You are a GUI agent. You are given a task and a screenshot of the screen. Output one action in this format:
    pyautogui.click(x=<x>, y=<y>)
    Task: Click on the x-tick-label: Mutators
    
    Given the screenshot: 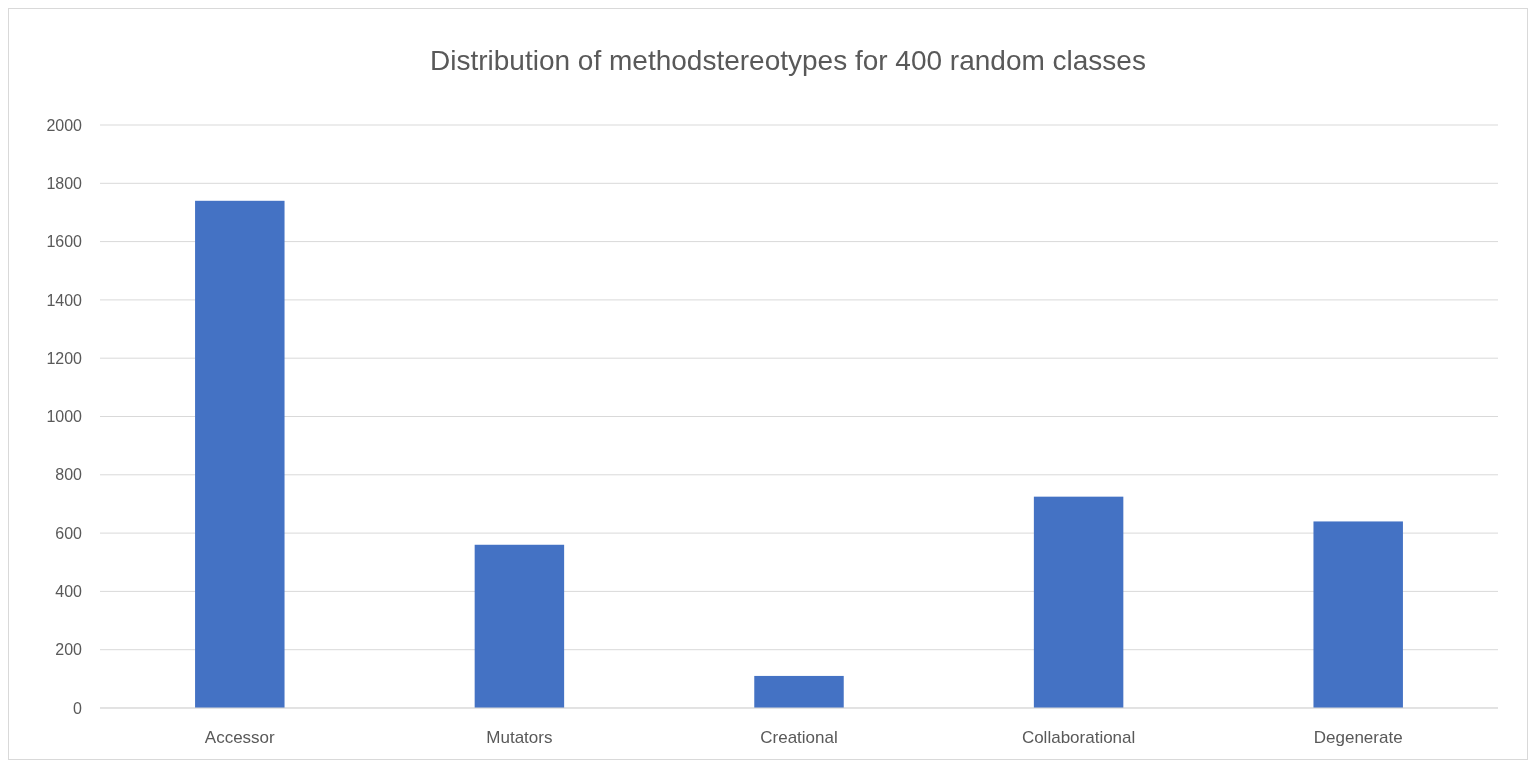 What is the action you would take?
    pyautogui.click(x=519, y=737)
    